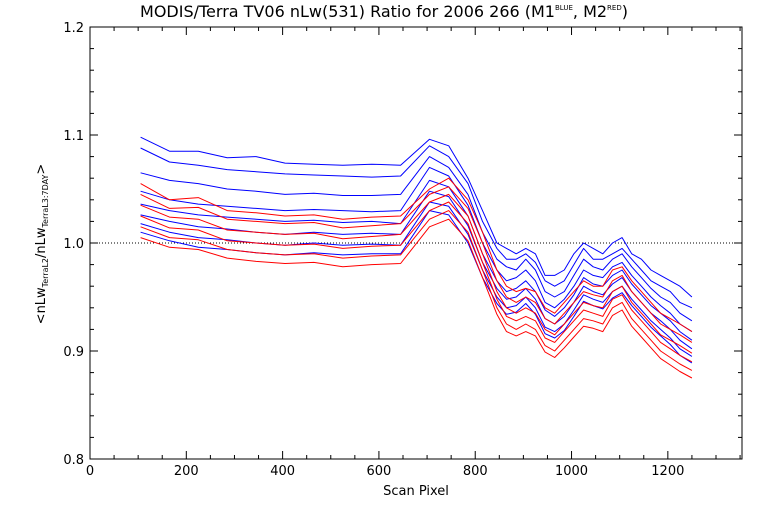 Image resolution: width=768 pixels, height=512 pixels. I want to click on x-axis-label: Scan Pixel, so click(416, 491).